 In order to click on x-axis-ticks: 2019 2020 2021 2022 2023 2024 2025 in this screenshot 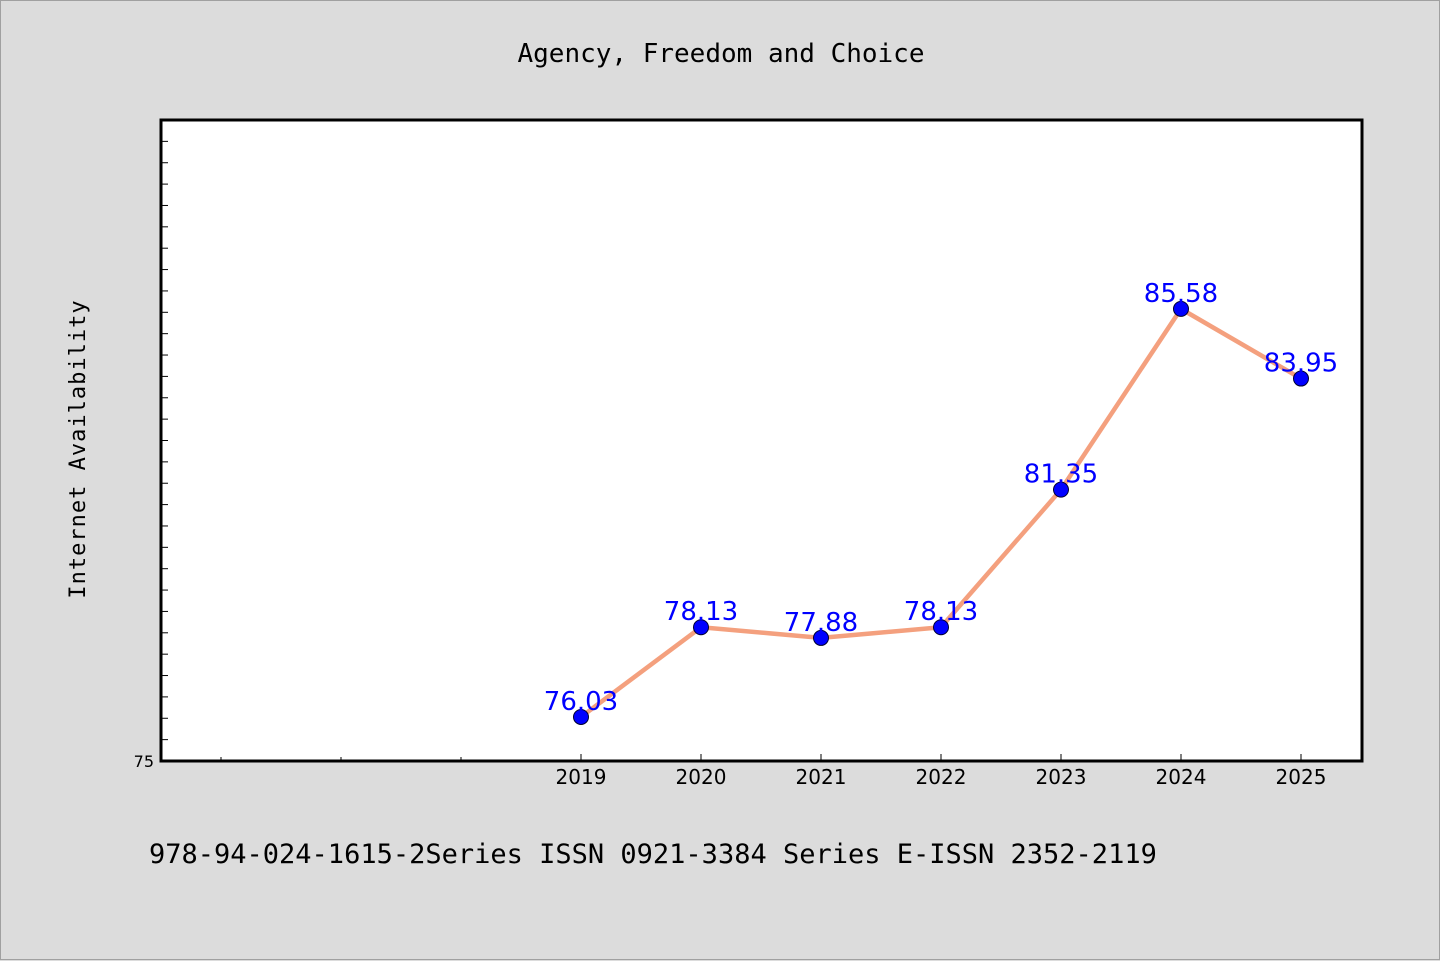, I will do `click(773, 771)`.